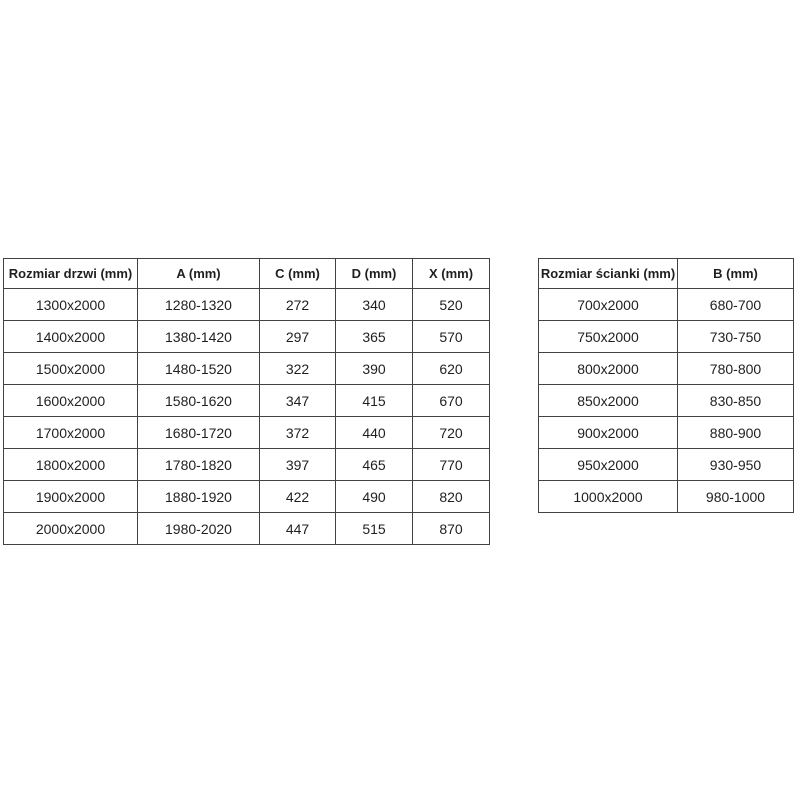 This screenshot has width=800, height=800. What do you see at coordinates (735, 432) in the screenshot?
I see `table-cell: 880-900` at bounding box center [735, 432].